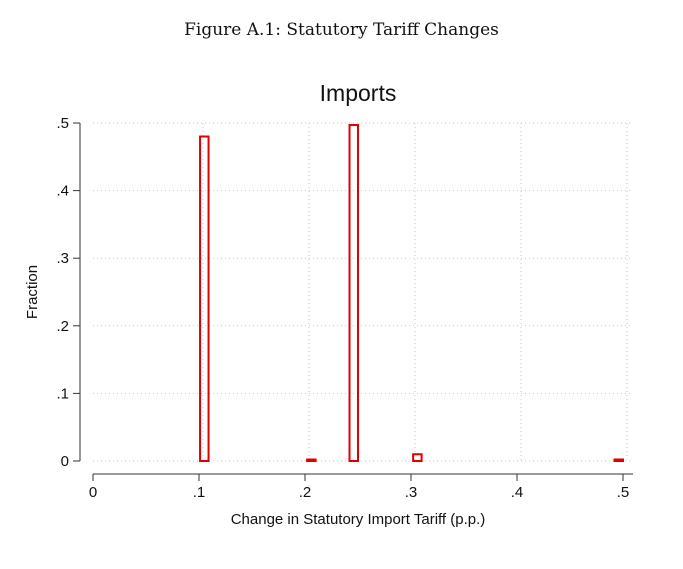  I want to click on x-tick-label: .5, so click(623, 492).